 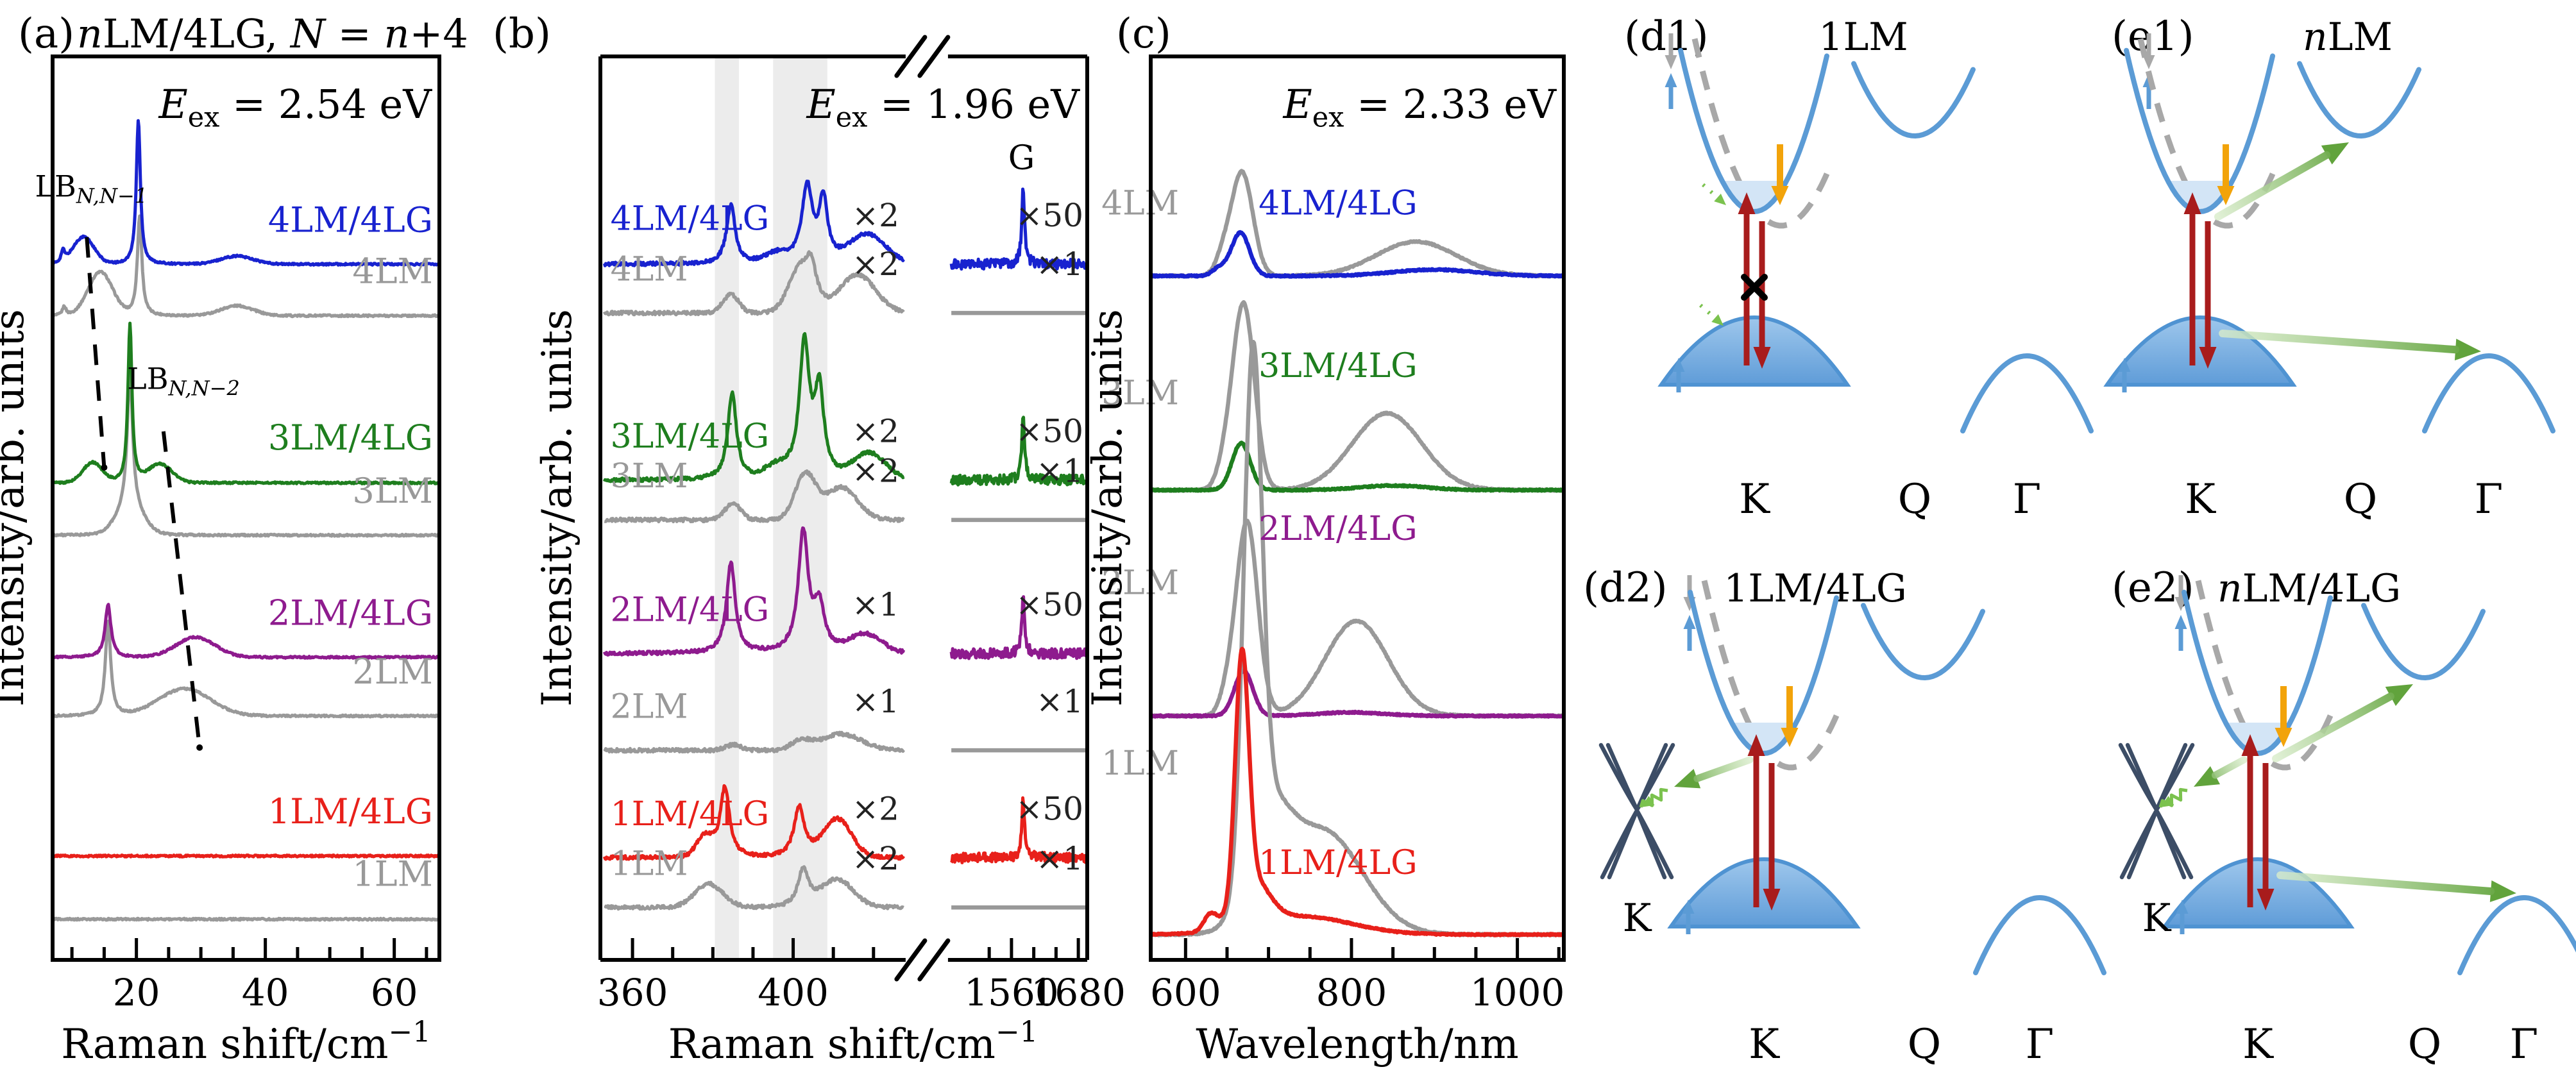 What do you see at coordinates (1625, 588) in the screenshot?
I see `diagram-tag-d2: (d2)` at bounding box center [1625, 588].